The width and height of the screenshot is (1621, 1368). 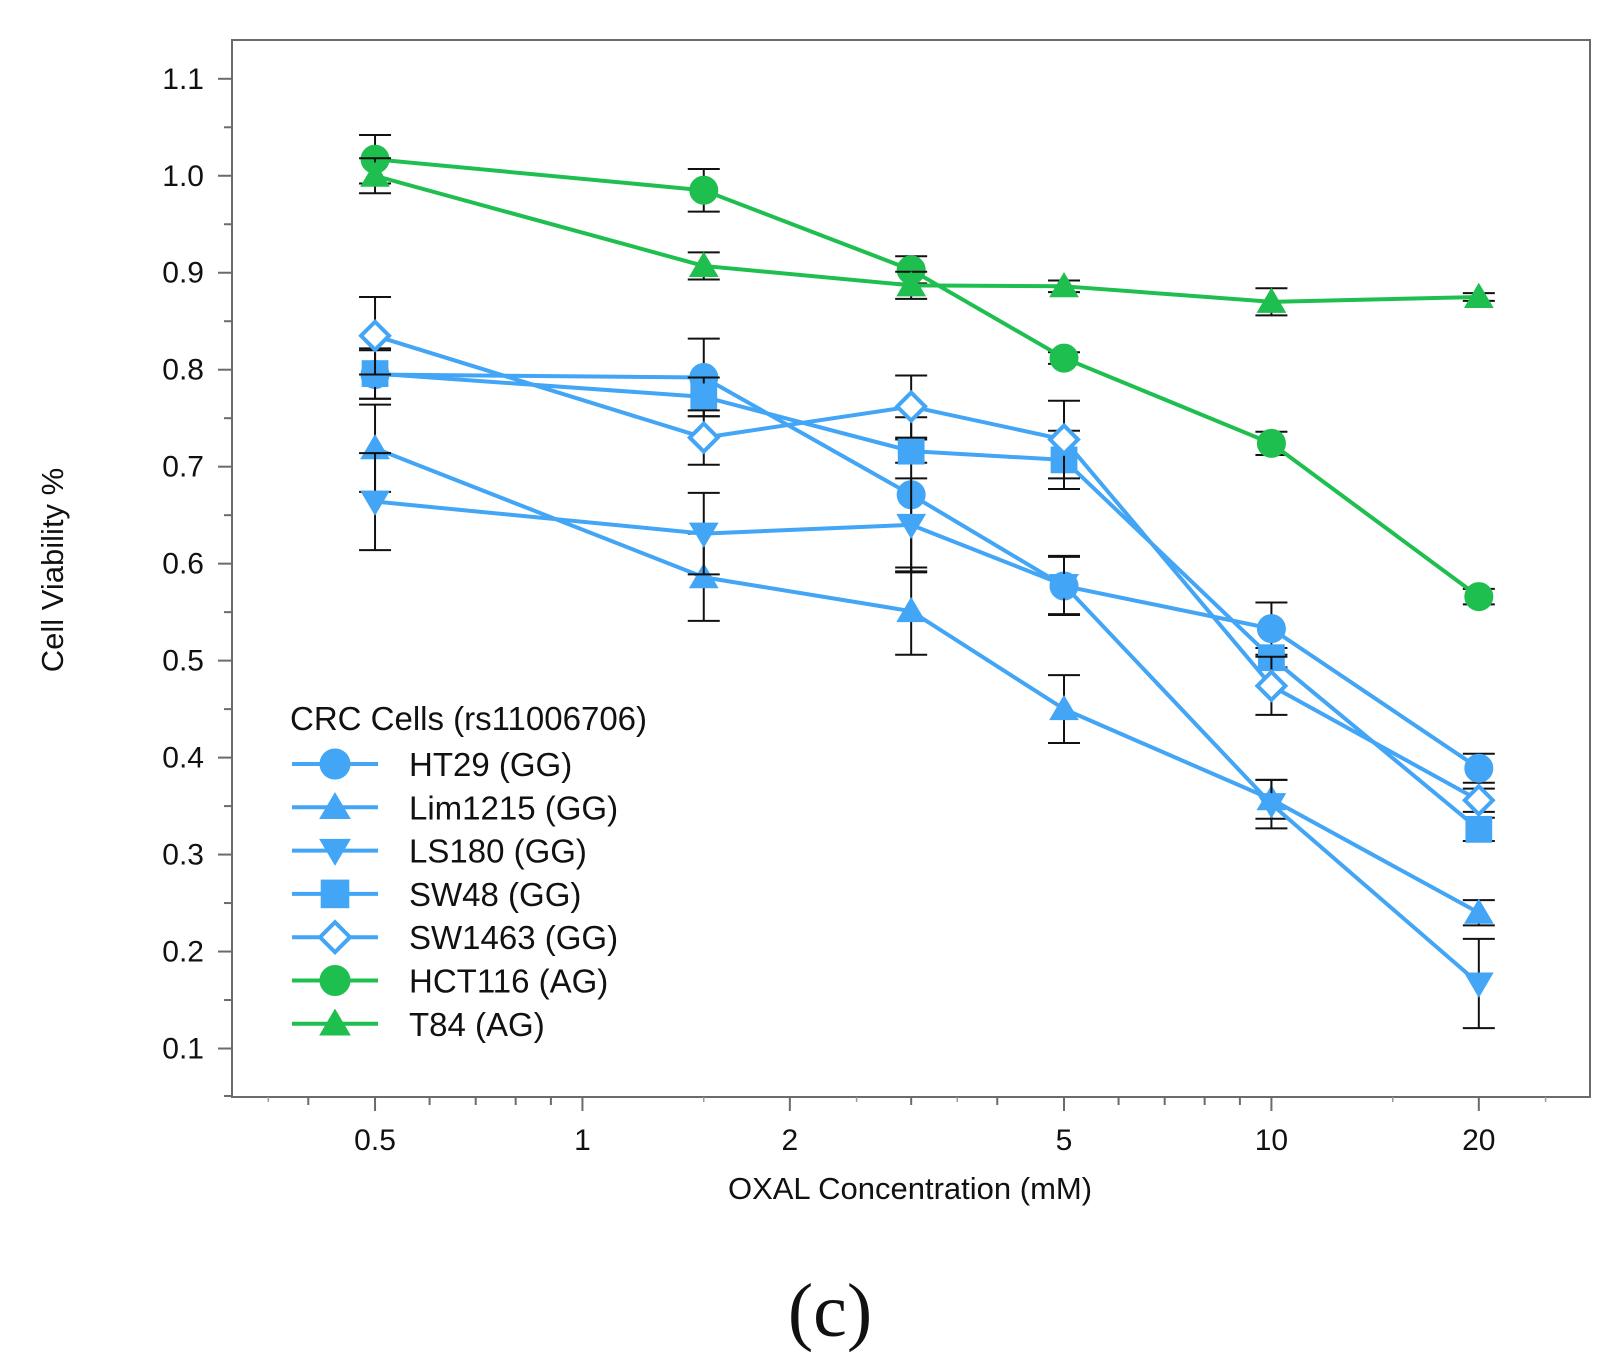 What do you see at coordinates (375, 1140) in the screenshot?
I see `x-tick-label: 0.5` at bounding box center [375, 1140].